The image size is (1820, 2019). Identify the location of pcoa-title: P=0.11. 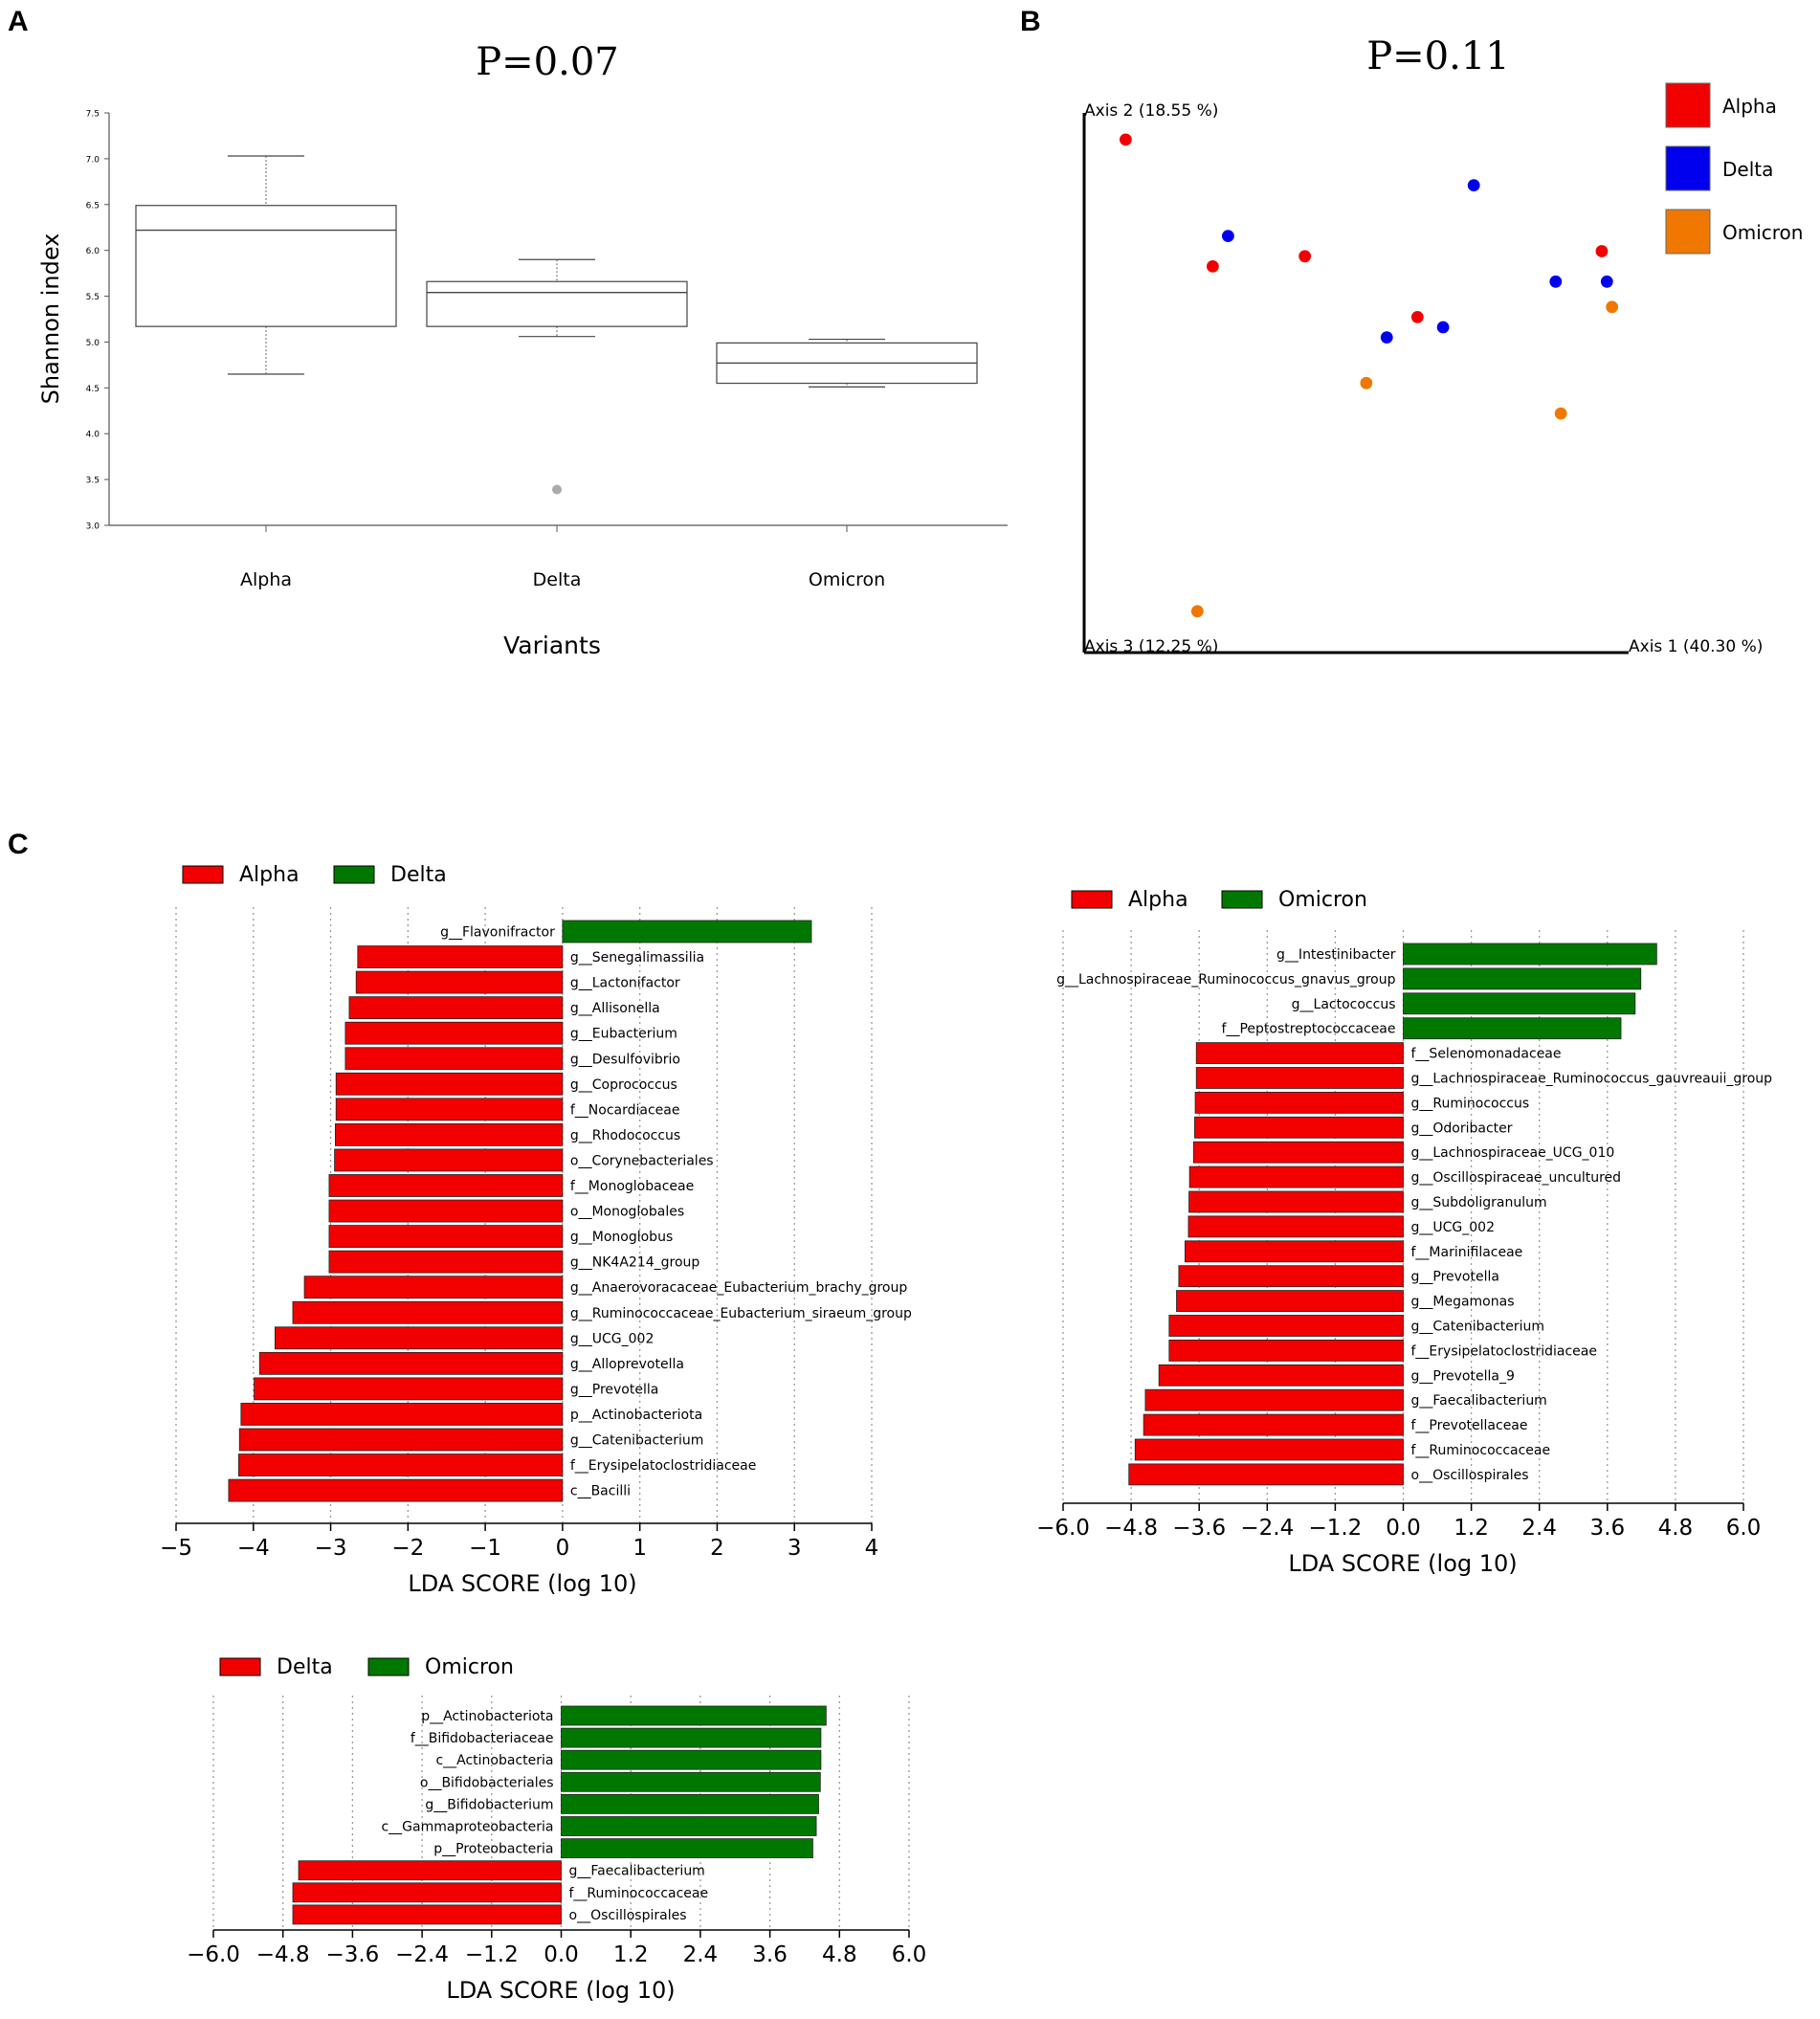
(1438, 56).